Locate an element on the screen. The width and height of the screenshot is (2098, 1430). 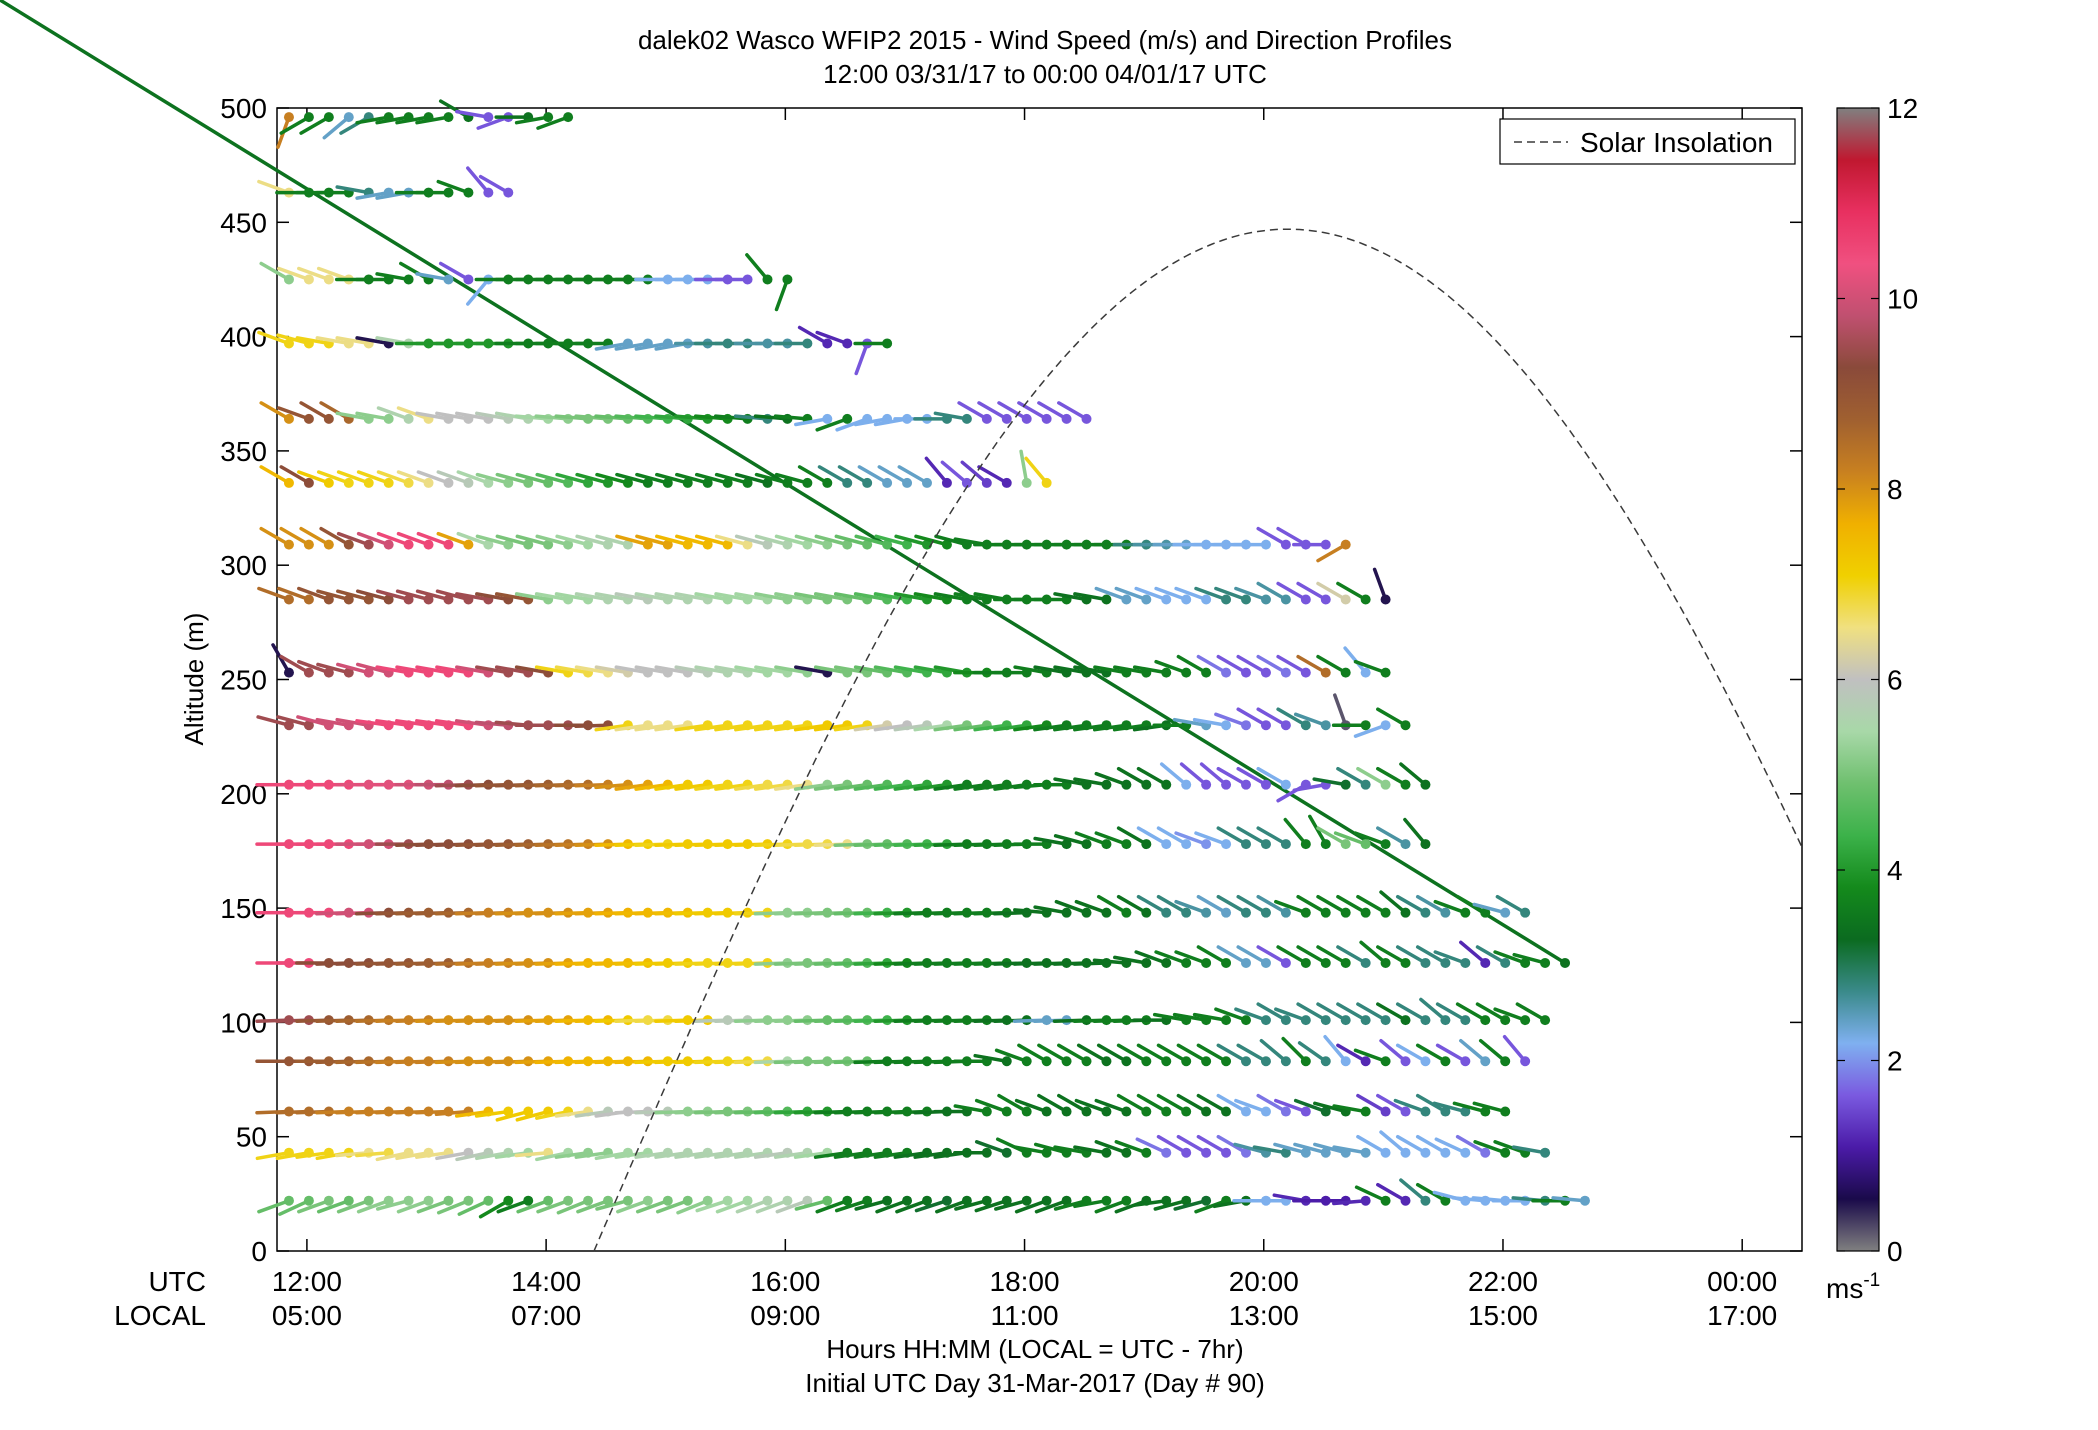
x-tick-label-local: 11:00 is located at coordinates (1025, 1315).